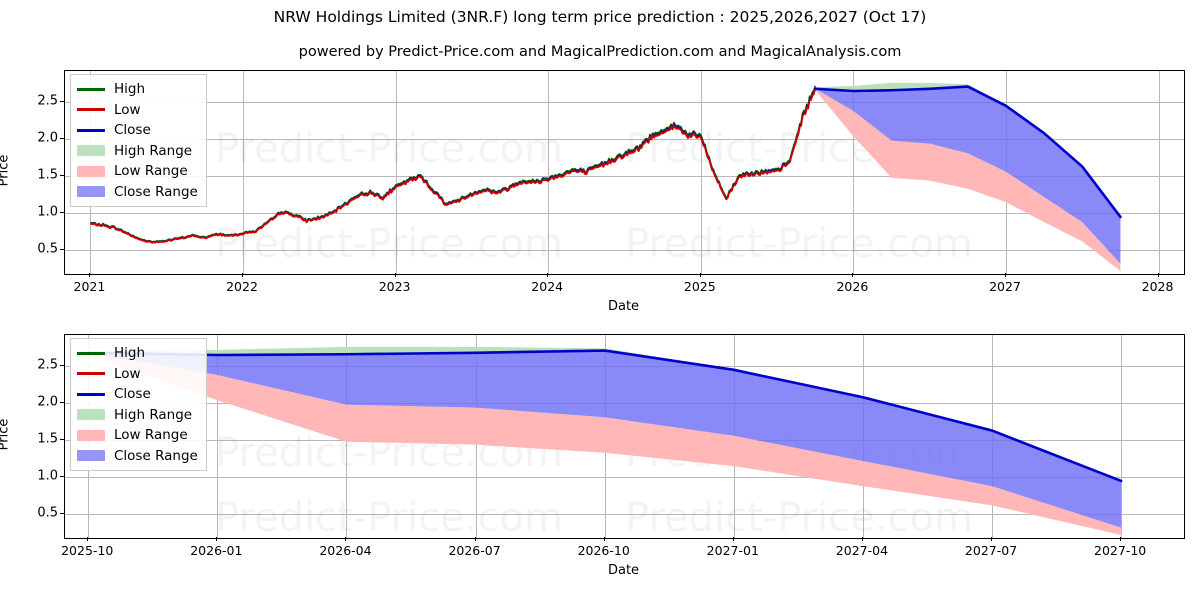 The width and height of the screenshot is (1200, 600). What do you see at coordinates (968, 180) in the screenshot?
I see `low-range-band` at bounding box center [968, 180].